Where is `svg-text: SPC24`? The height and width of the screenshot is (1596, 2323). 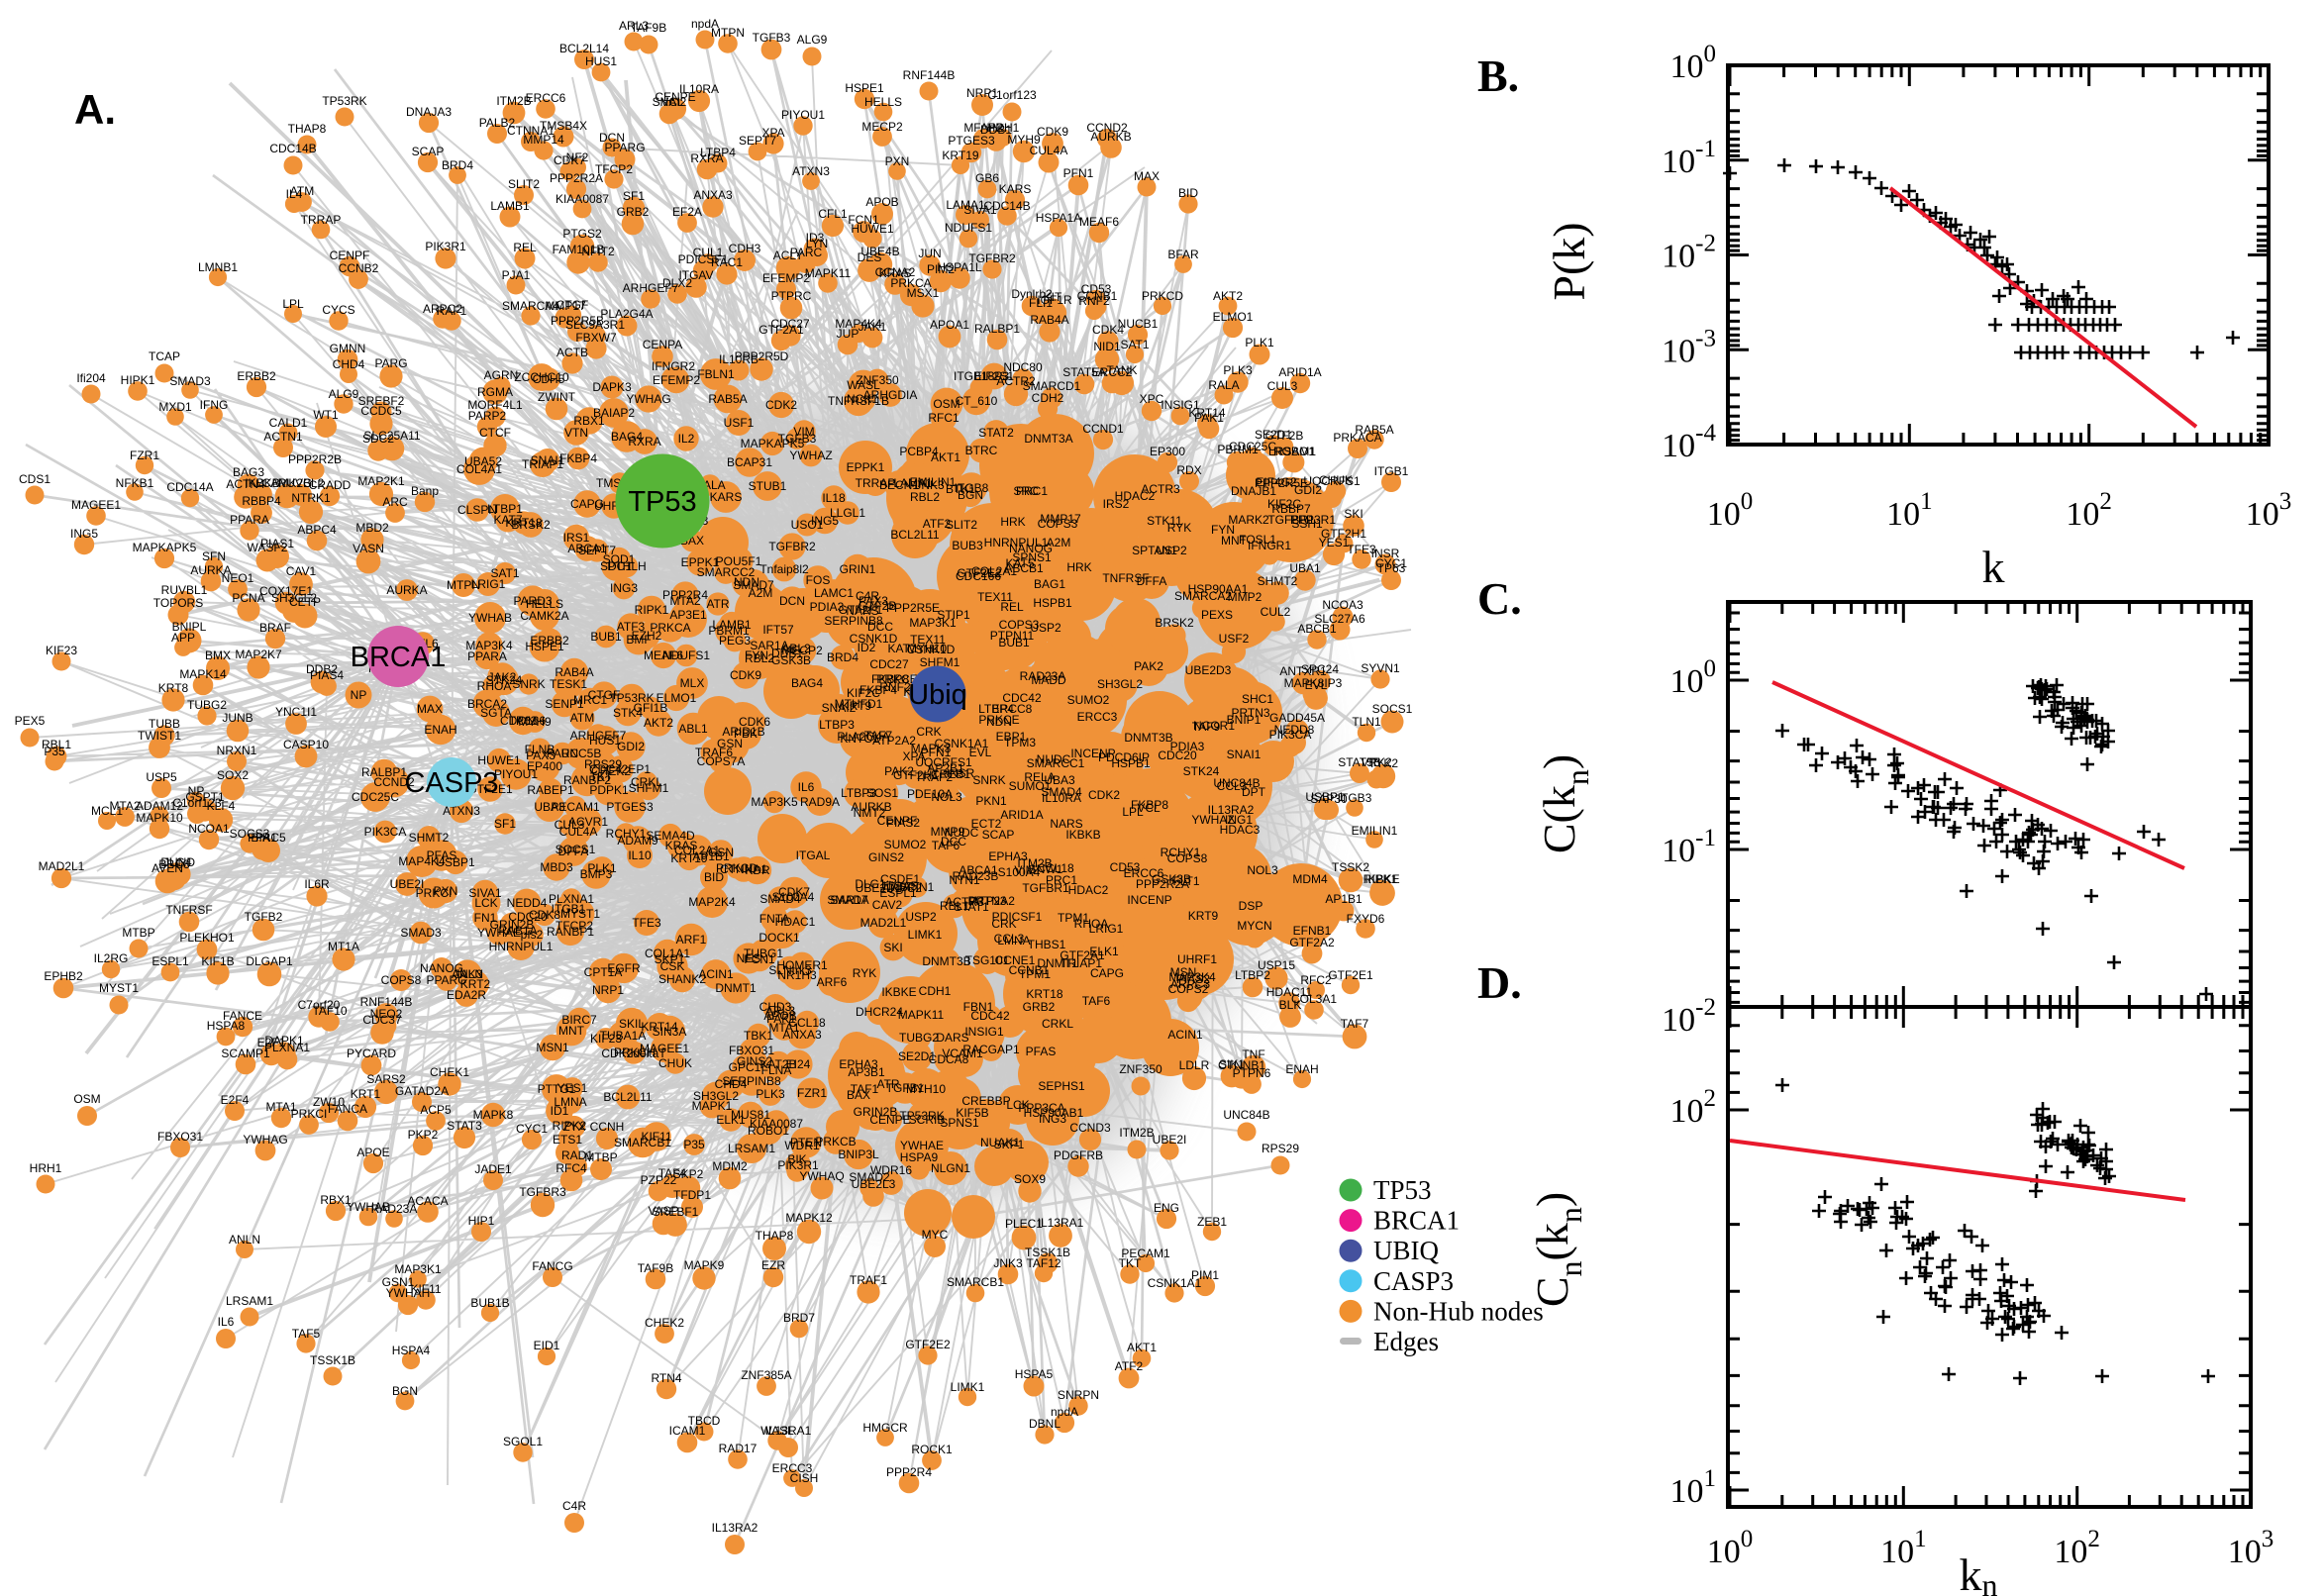 svg-text: SPC24 is located at coordinates (1320, 669).